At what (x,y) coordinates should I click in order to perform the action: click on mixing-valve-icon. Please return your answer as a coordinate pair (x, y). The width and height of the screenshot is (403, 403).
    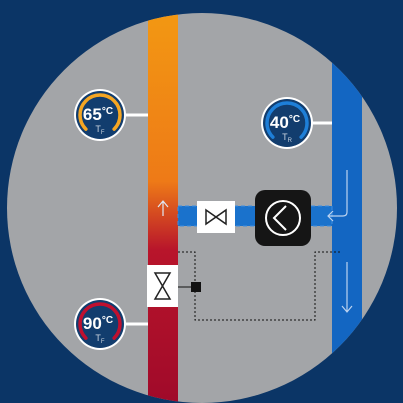
    Looking at the image, I should click on (162, 286).